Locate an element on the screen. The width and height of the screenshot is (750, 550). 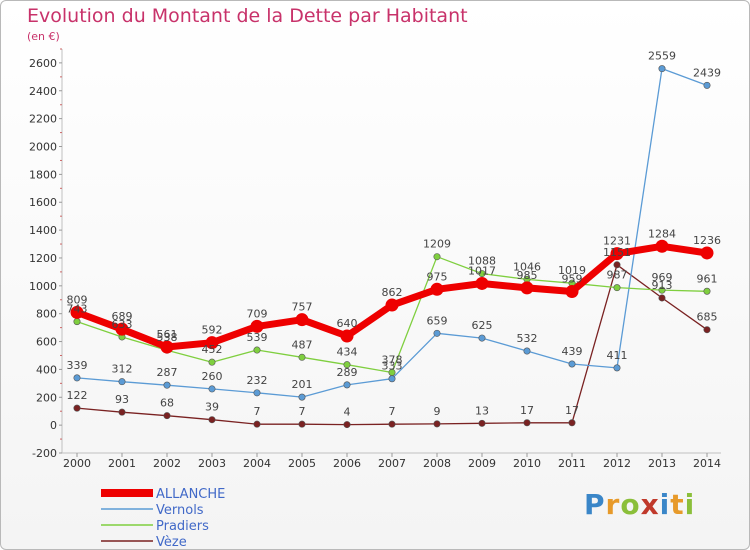
legend-label: Vernols is located at coordinates (180, 510).